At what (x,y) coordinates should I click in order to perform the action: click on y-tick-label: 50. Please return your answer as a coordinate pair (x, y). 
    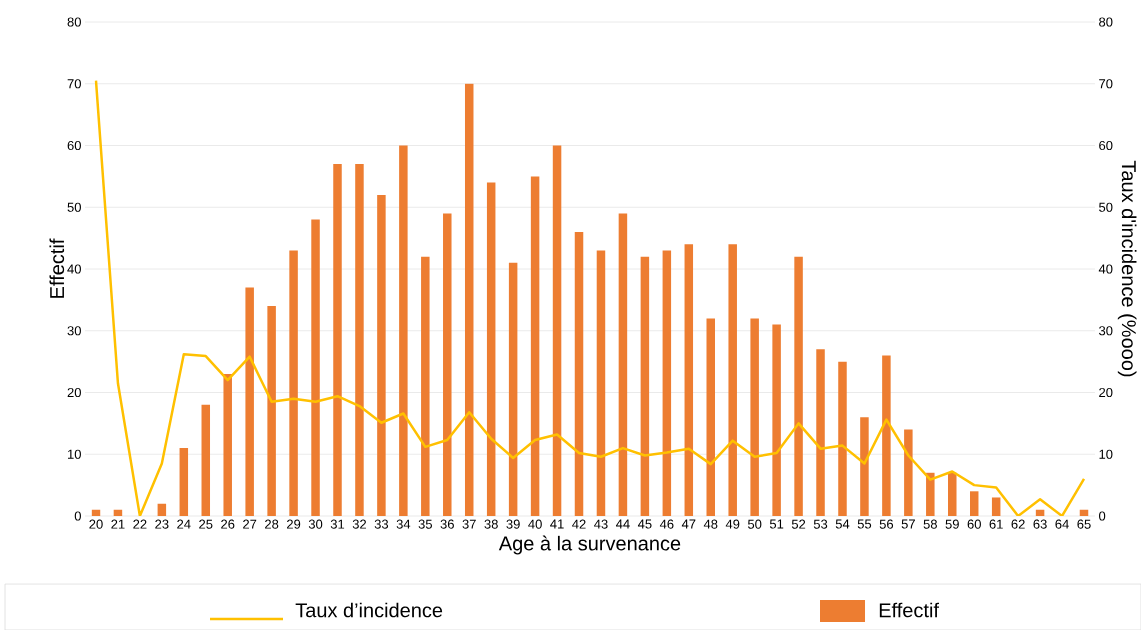
    Looking at the image, I should click on (74, 207).